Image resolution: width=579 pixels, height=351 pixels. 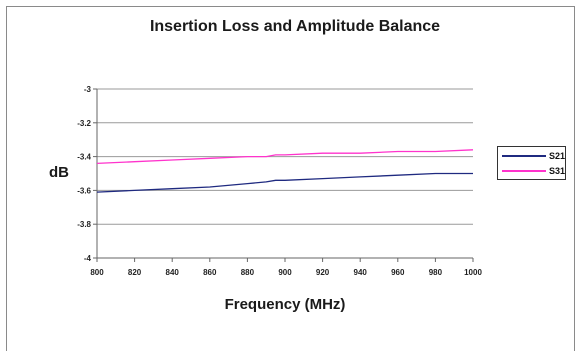 What do you see at coordinates (524, 171) in the screenshot?
I see `legend-swatch-s31` at bounding box center [524, 171].